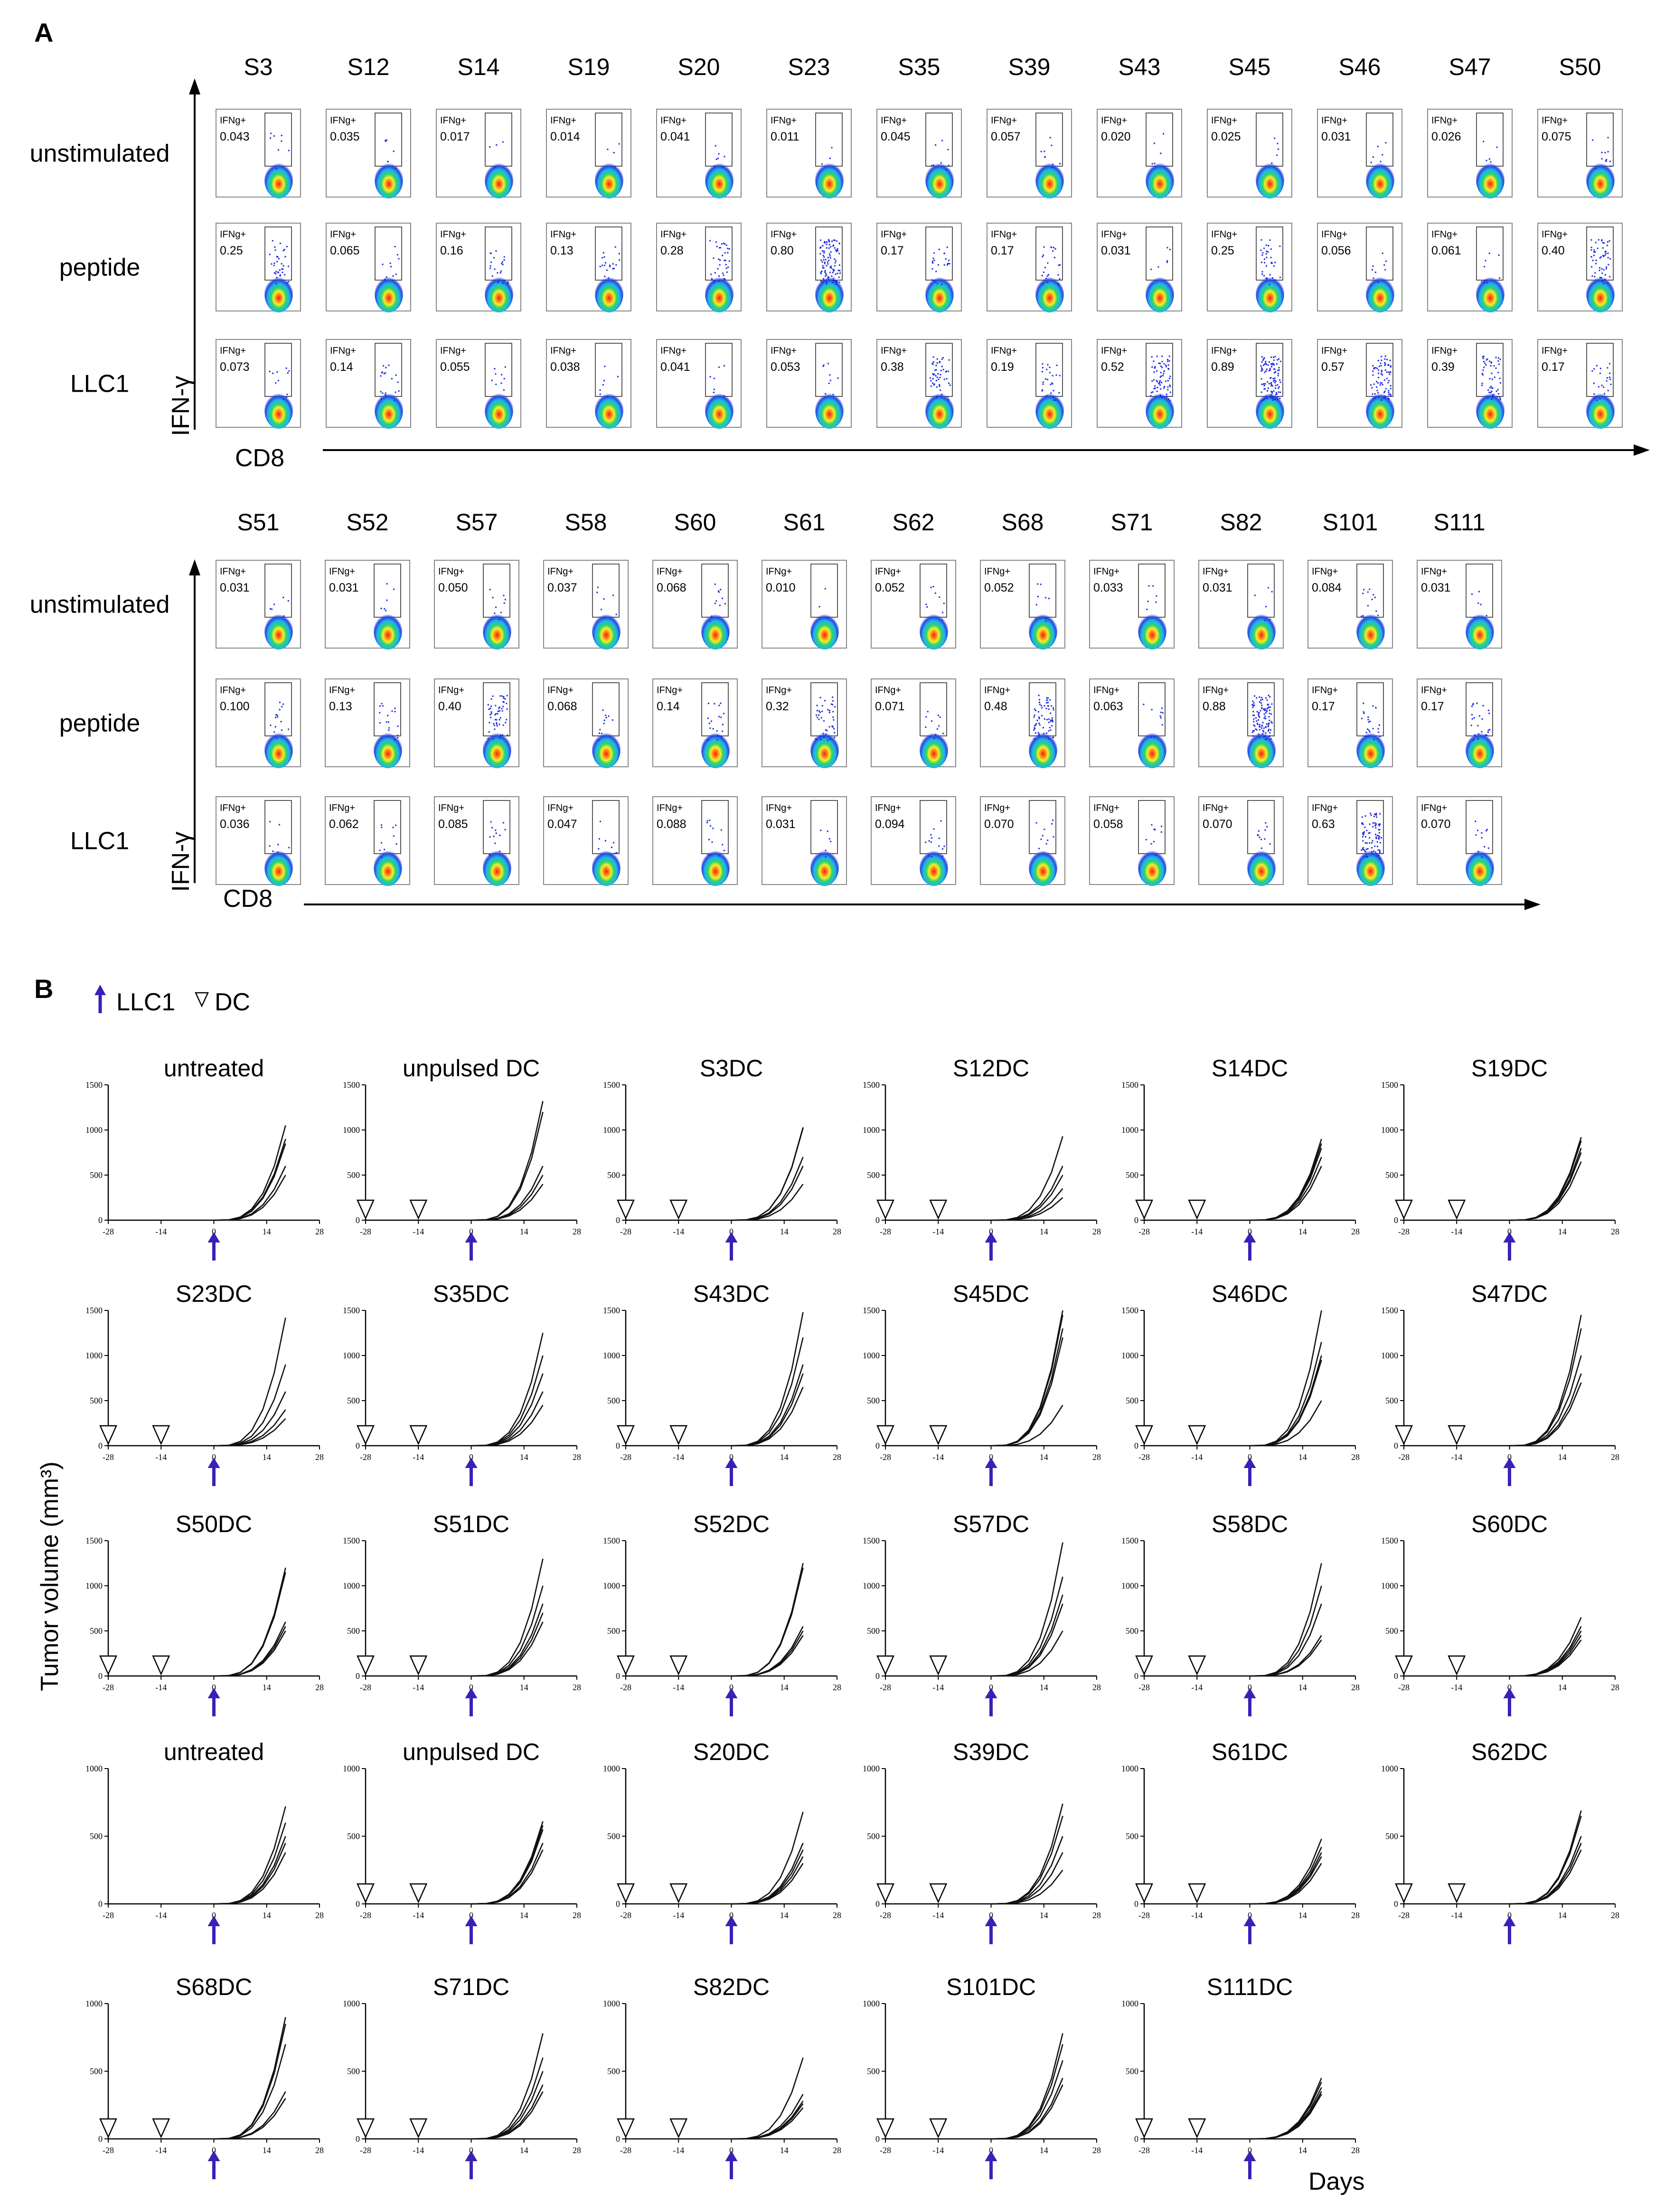  What do you see at coordinates (453, 587) in the screenshot?
I see `gate-value: 0.050` at bounding box center [453, 587].